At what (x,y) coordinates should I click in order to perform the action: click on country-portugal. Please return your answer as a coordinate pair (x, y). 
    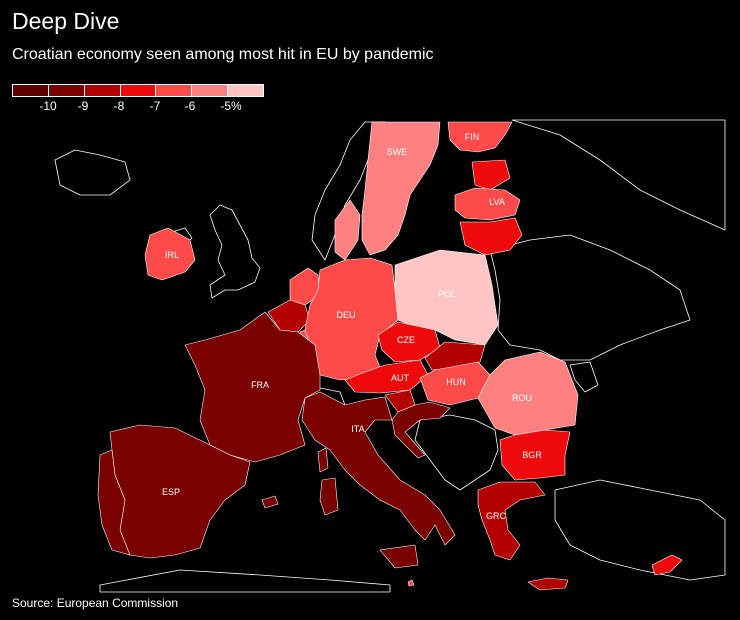
    Looking at the image, I should click on (114, 502).